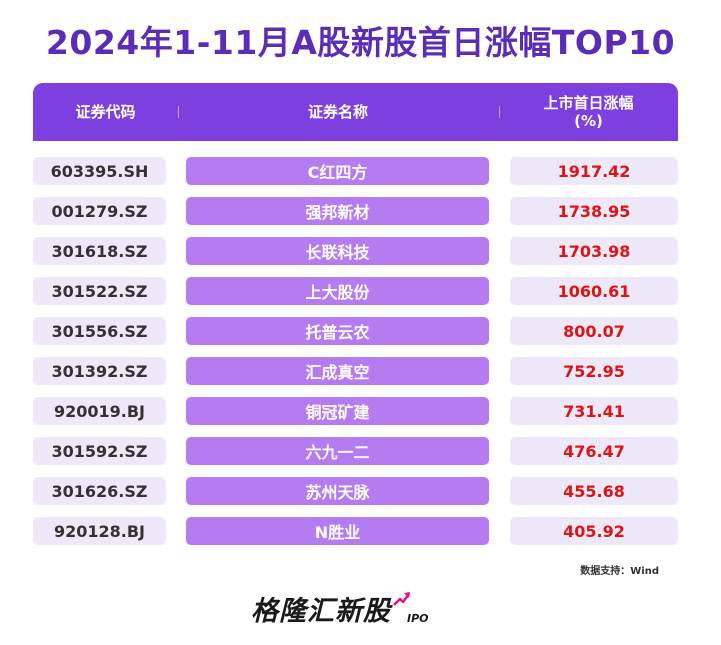 Image resolution: width=721 pixels, height=645 pixels. What do you see at coordinates (337, 171) in the screenshot?
I see `stock-name-cell: C红四方` at bounding box center [337, 171].